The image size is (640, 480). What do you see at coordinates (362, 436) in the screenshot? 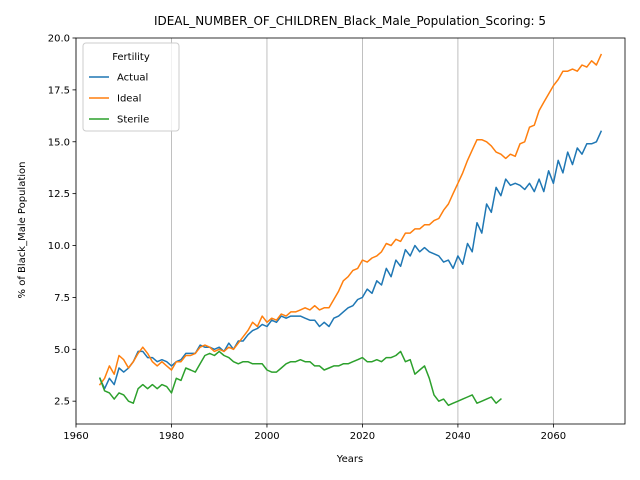
I see `x-tick-label: 2020` at bounding box center [362, 436].